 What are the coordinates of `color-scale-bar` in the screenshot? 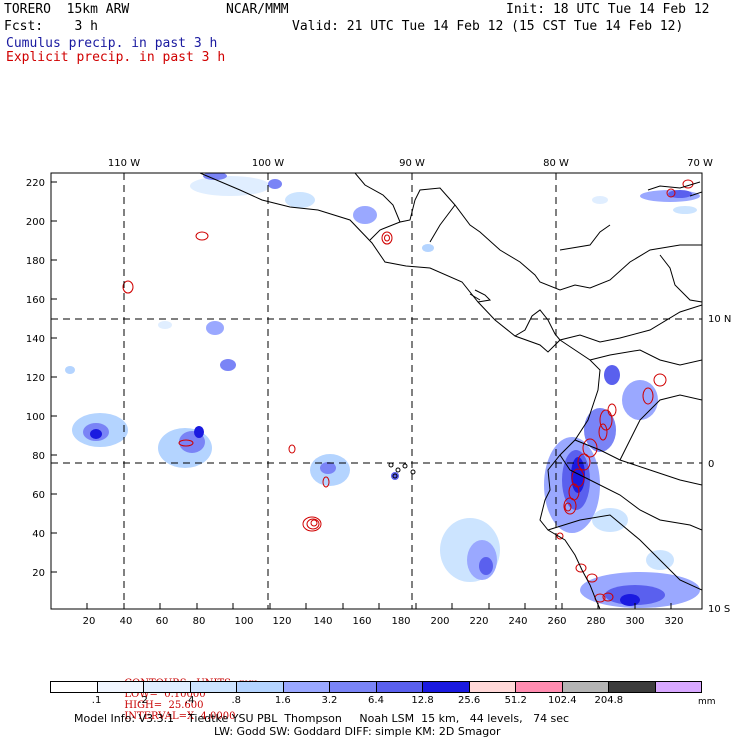 It's located at (376, 687).